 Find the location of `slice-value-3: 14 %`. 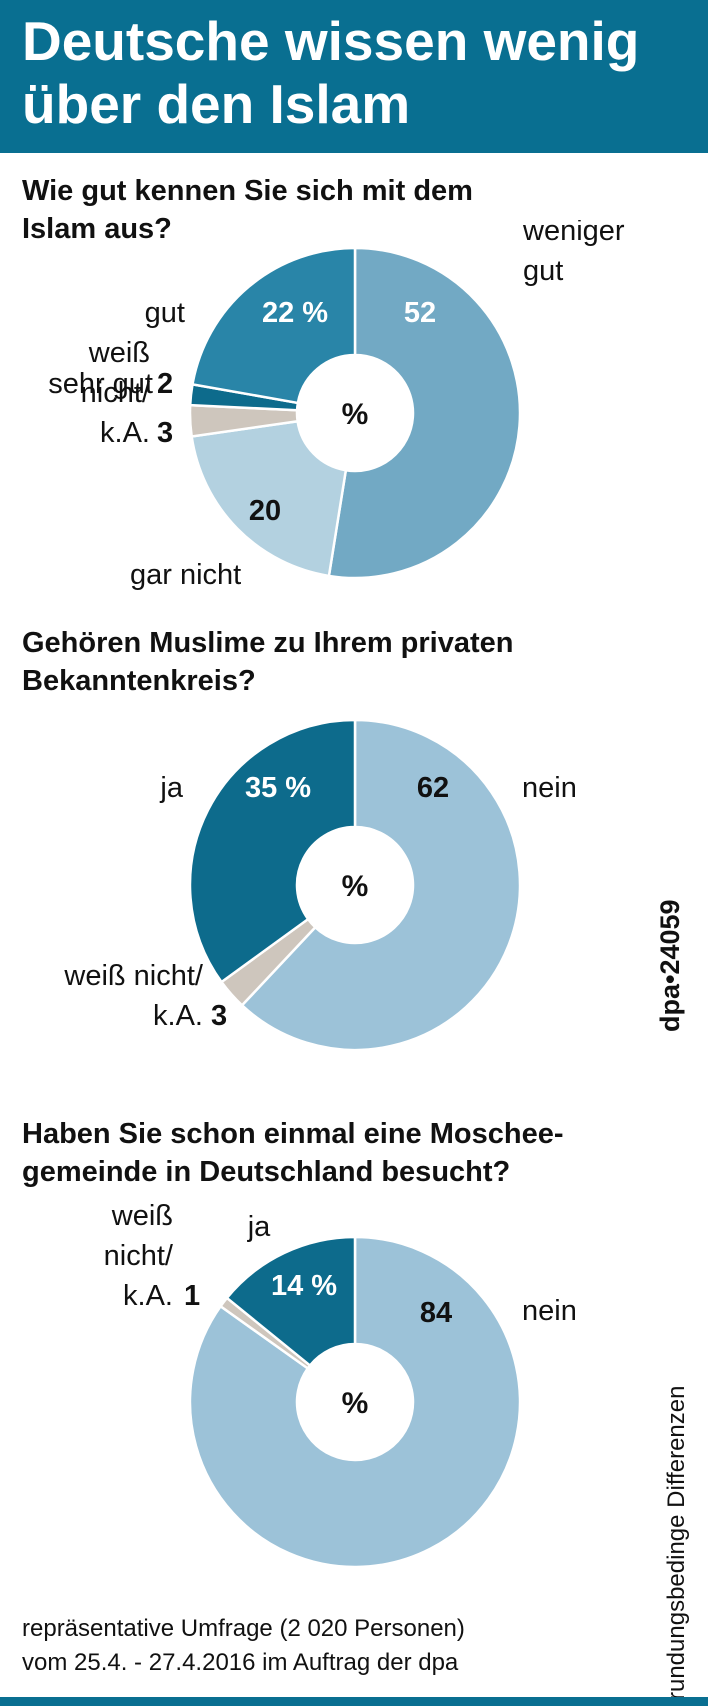

slice-value-3: 14 % is located at coordinates (304, 1286).